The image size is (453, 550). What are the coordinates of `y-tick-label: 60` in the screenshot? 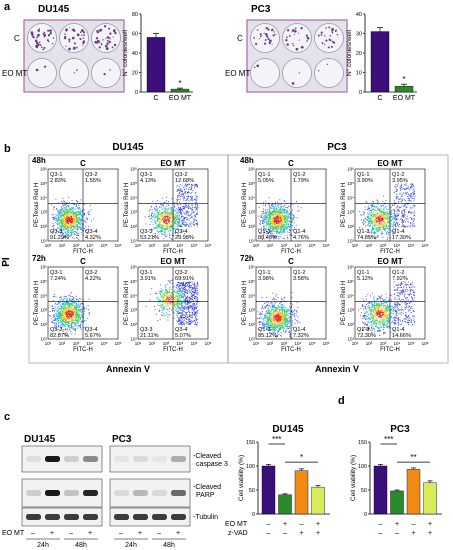 It's located at (135, 35).